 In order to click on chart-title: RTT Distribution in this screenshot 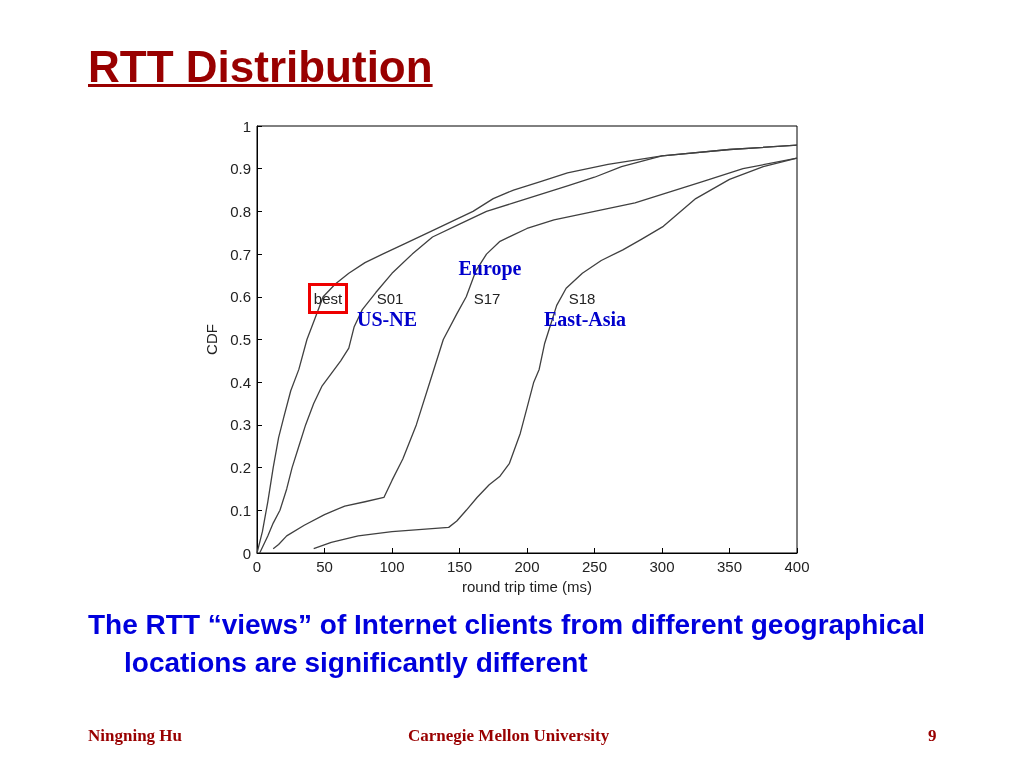, I will do `click(260, 67)`.